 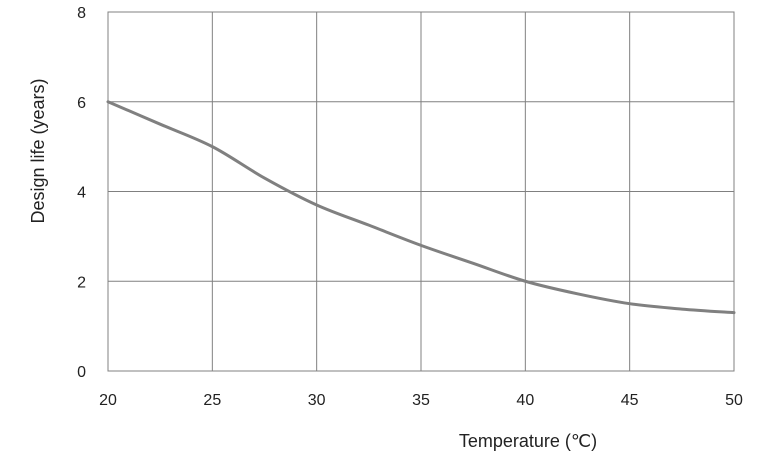 What do you see at coordinates (317, 400) in the screenshot?
I see `x-tick-label: 30` at bounding box center [317, 400].